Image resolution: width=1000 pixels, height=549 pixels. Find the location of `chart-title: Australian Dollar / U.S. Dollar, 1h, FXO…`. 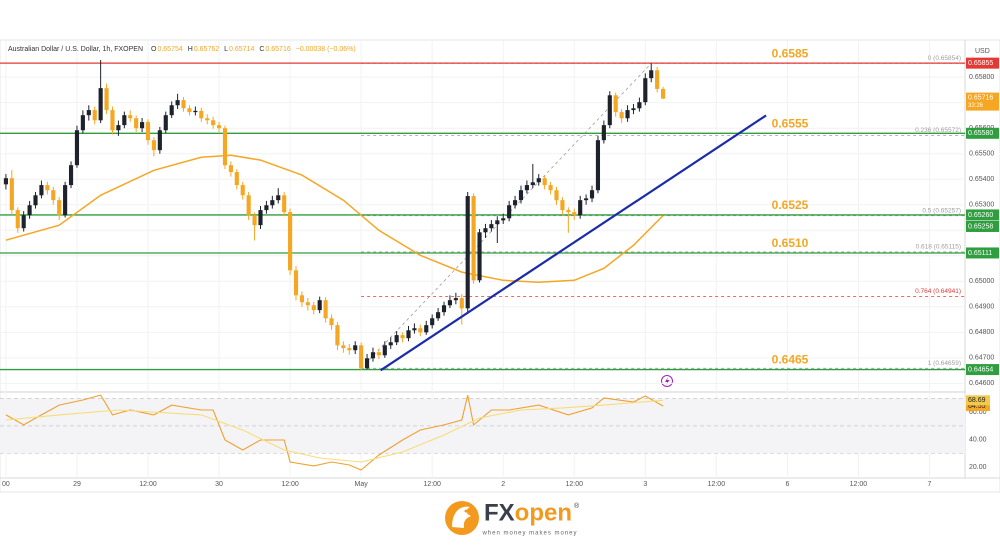

chart-title: Australian Dollar / U.S. Dollar, 1h, FXO… is located at coordinates (75, 49).